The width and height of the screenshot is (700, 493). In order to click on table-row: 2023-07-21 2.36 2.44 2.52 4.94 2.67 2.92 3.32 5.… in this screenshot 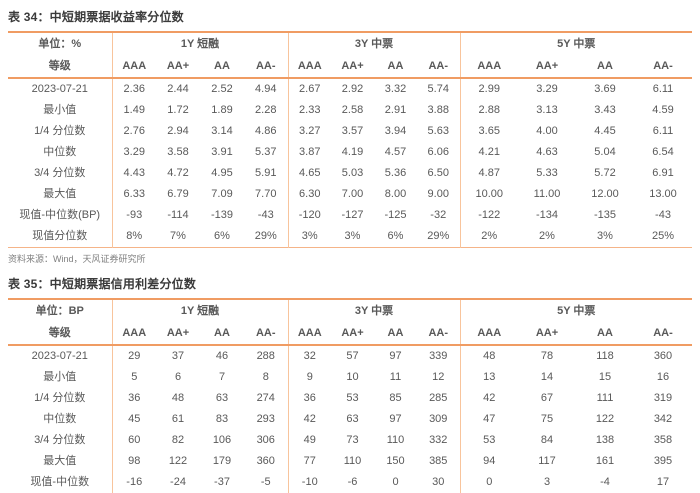, I will do `click(350, 89)`.